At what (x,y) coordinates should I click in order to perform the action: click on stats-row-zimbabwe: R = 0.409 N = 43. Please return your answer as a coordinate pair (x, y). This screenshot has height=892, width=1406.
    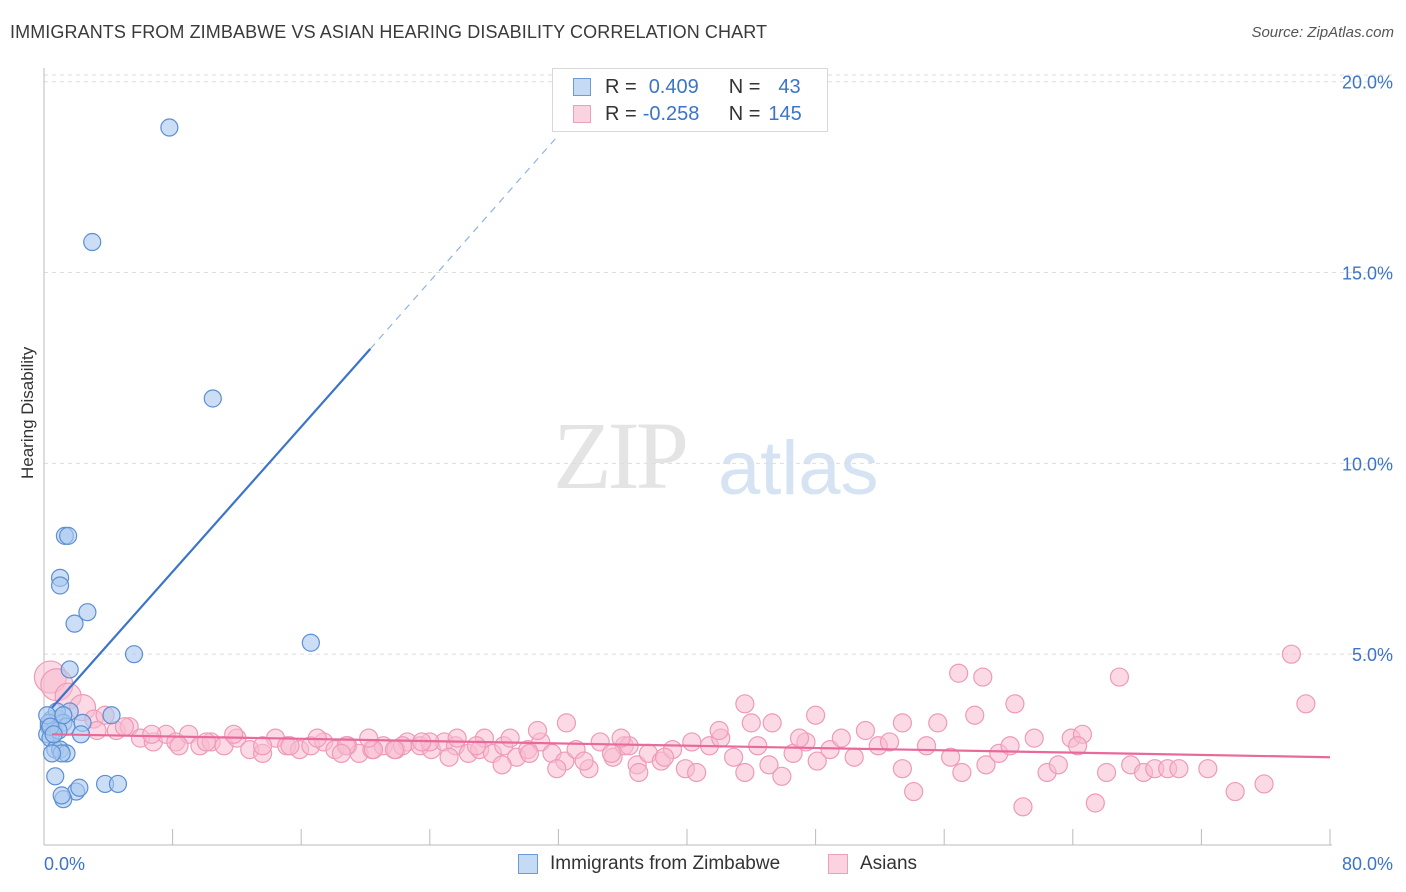
    Looking at the image, I should click on (687, 87).